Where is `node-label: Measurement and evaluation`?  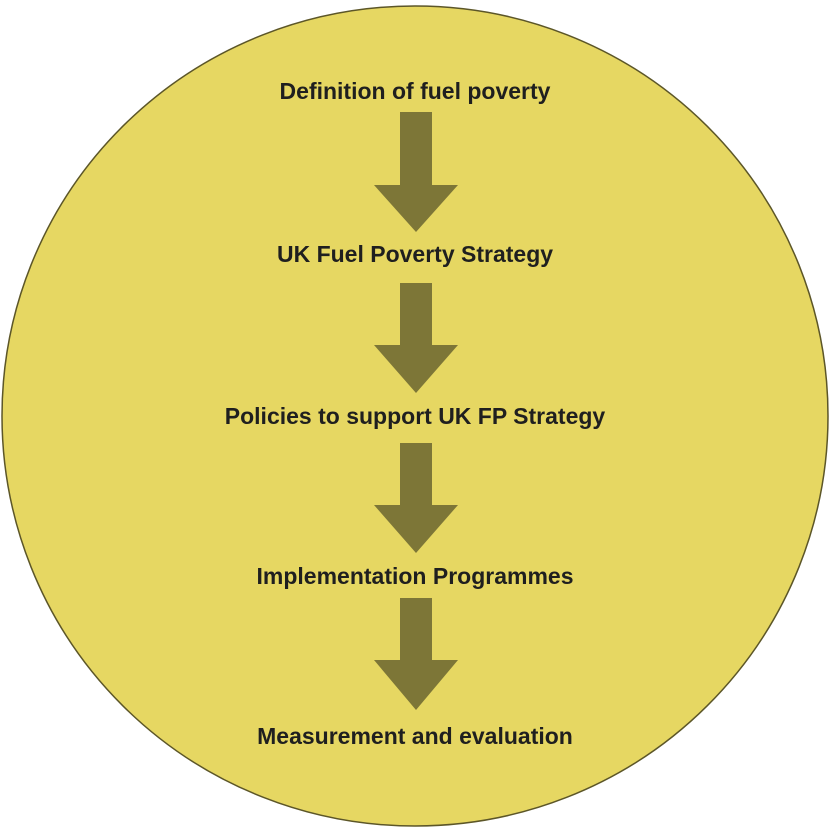 node-label: Measurement and evaluation is located at coordinates (415, 736).